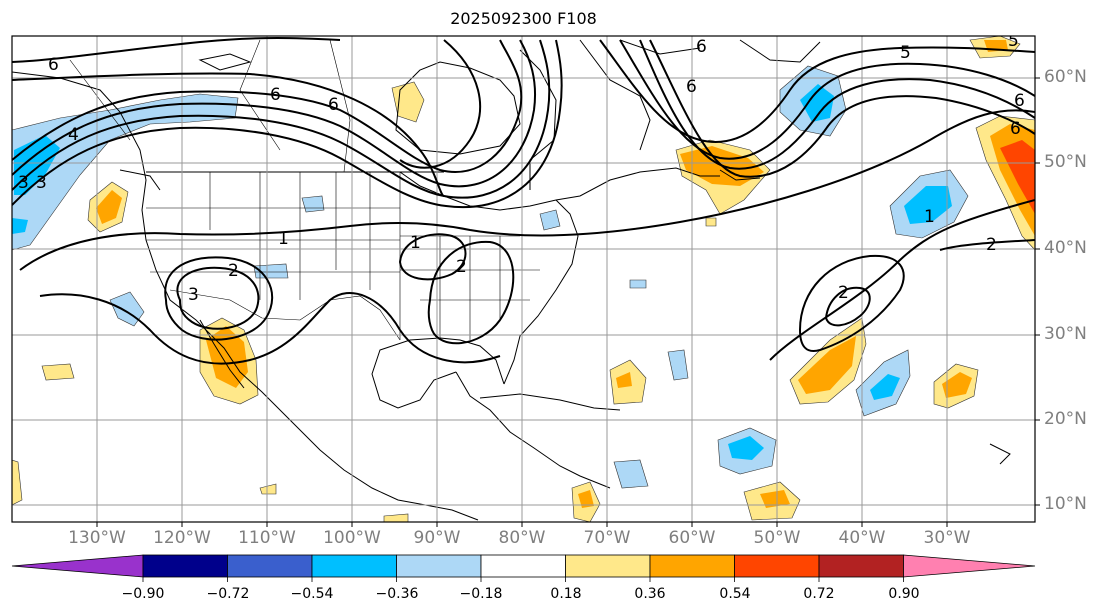 The width and height of the screenshot is (1105, 615). I want to click on lat-label: 40°N, so click(1065, 248).